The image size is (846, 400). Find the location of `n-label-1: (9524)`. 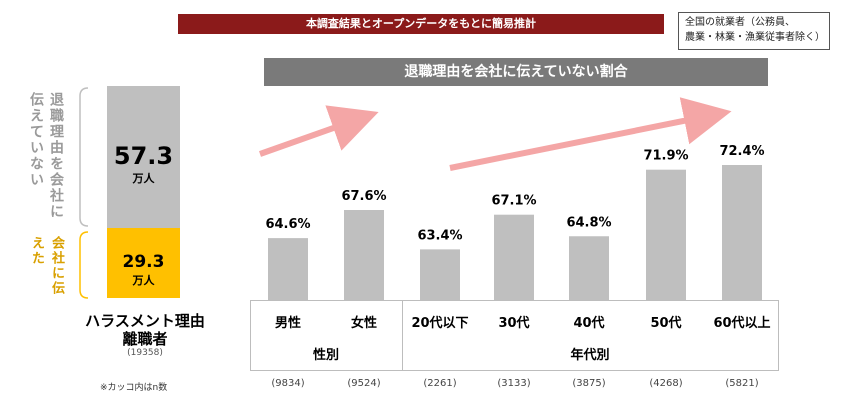

n-label-1: (9524) is located at coordinates (364, 383).